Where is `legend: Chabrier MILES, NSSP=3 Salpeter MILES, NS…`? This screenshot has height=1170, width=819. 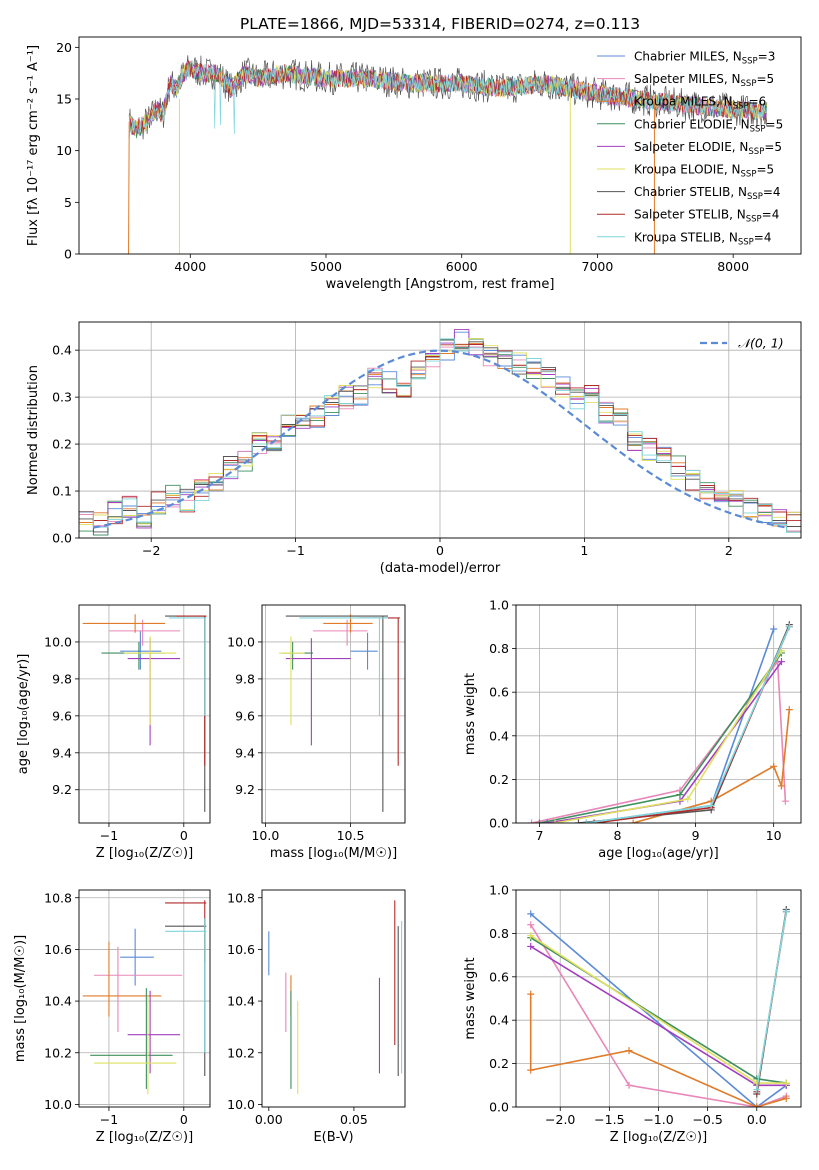 legend: Chabrier MILES, NSSP=3 Salpeter MILES, NS… is located at coordinates (690, 148).